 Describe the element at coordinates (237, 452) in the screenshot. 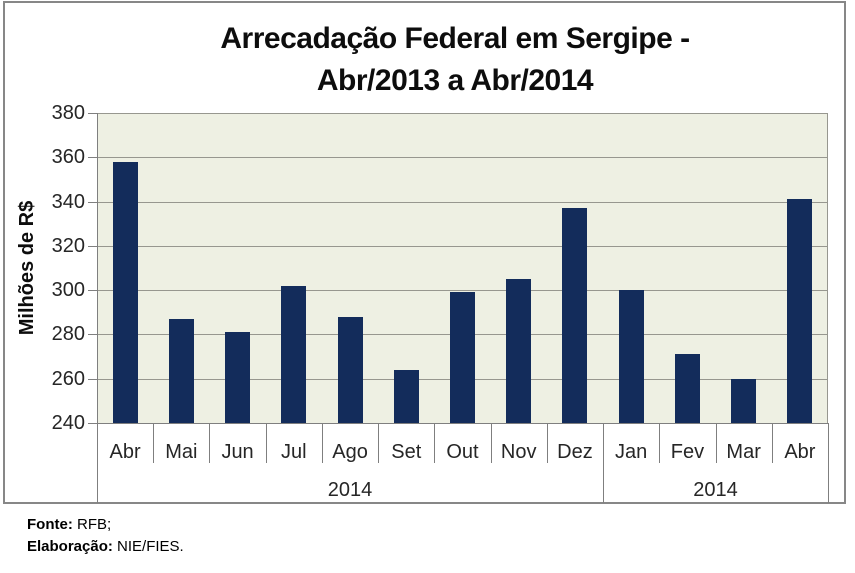

I see `x-axis-label-jun-2: Jun` at that location.